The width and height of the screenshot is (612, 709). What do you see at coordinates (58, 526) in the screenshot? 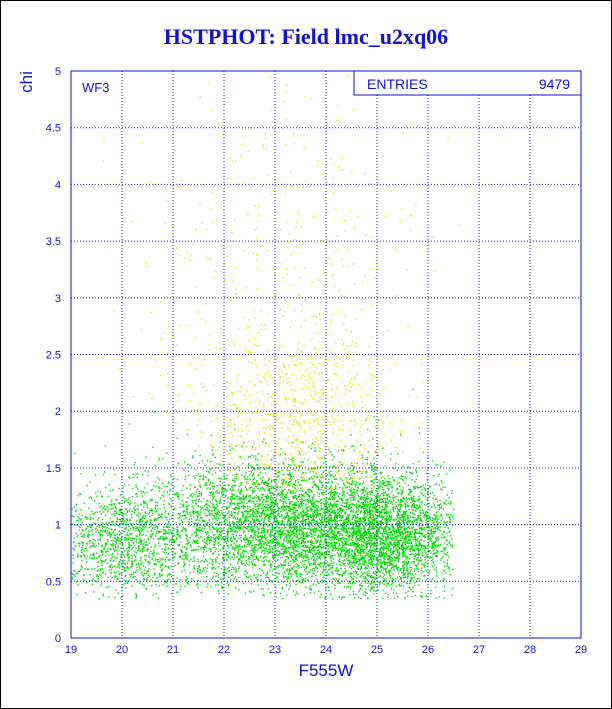
I see `y-tick-label: 1` at bounding box center [58, 526].